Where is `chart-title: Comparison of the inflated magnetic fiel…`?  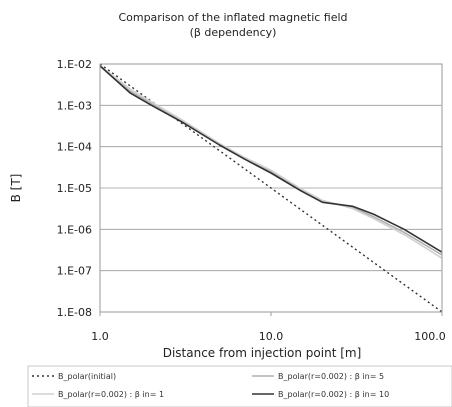
chart-title: Comparison of the inflated magnetic fiel… is located at coordinates (232, 17).